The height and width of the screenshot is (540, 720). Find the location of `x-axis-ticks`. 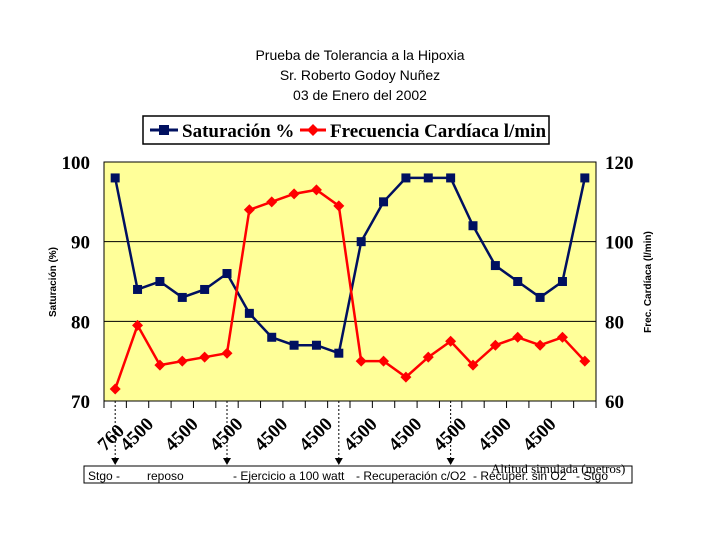

x-axis-ticks is located at coordinates (350, 404).